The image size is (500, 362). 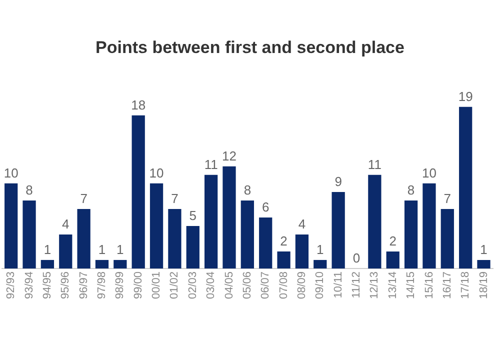 I want to click on data-label: 12, so click(x=229, y=156).